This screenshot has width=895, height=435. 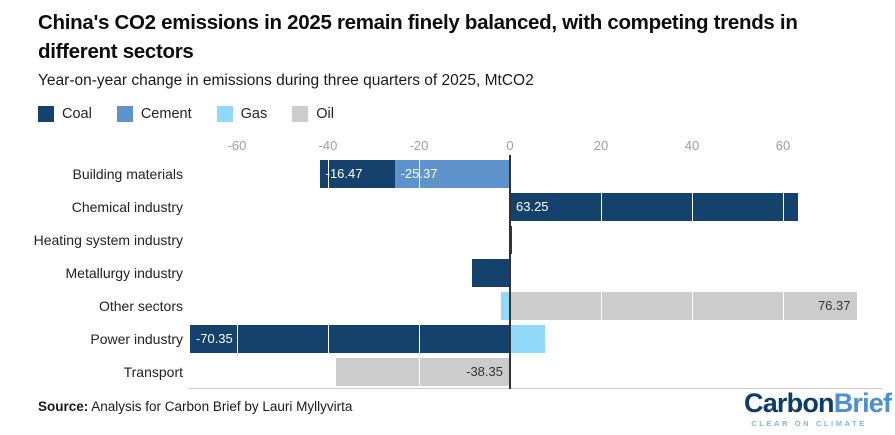 What do you see at coordinates (601, 145) in the screenshot?
I see `axis-tick-label: 20` at bounding box center [601, 145].